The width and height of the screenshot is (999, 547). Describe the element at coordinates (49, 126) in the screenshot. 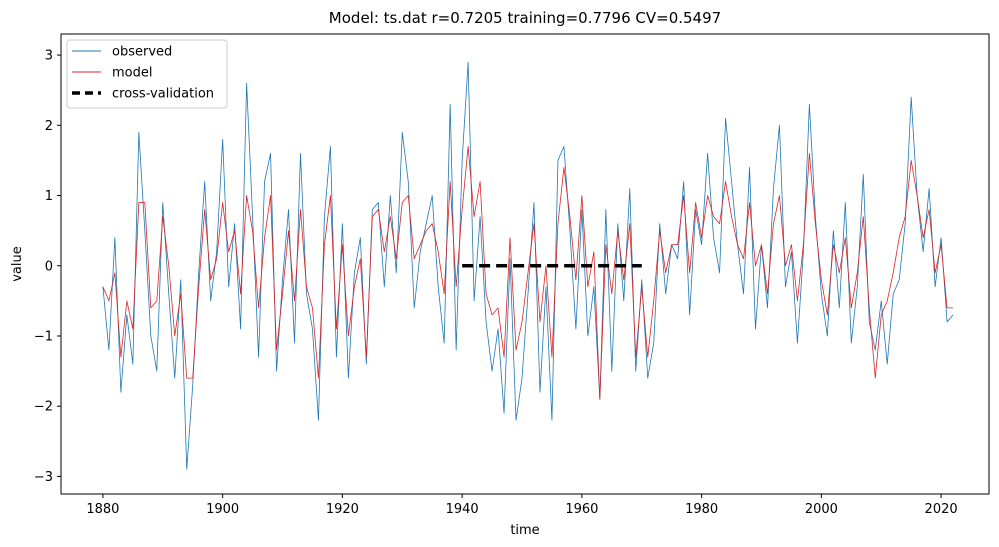

I see `y-tick-label: 2` at that location.